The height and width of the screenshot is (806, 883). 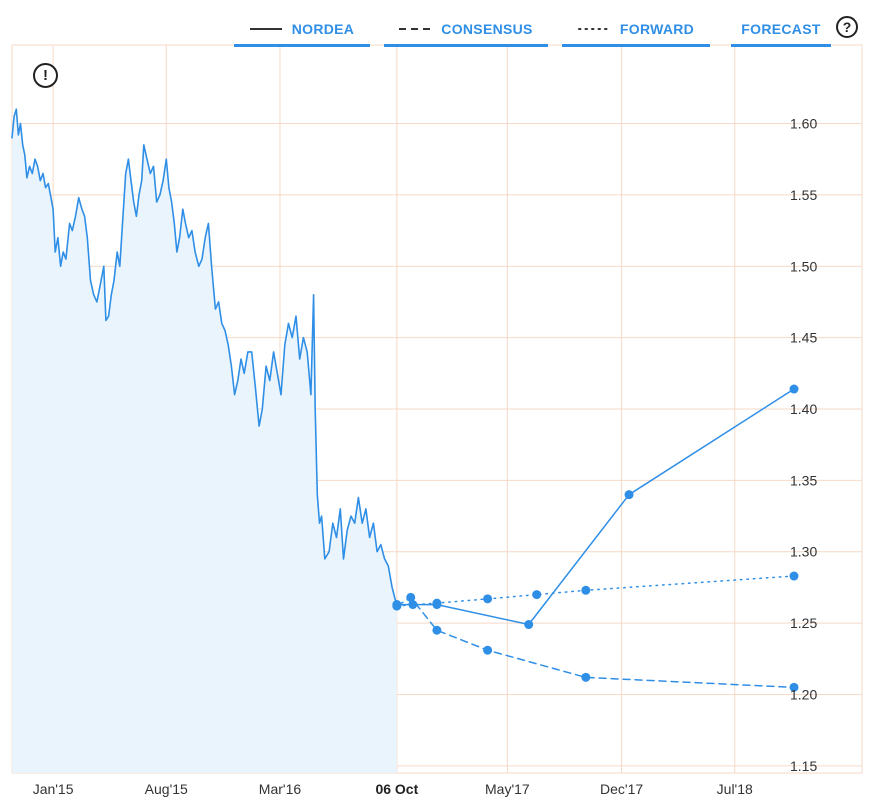 I want to click on legend-nordea-button: NORDEA, so click(x=302, y=30).